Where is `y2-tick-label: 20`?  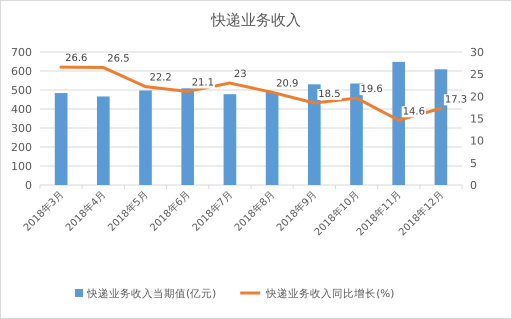
y2-tick-label: 20 is located at coordinates (477, 97).